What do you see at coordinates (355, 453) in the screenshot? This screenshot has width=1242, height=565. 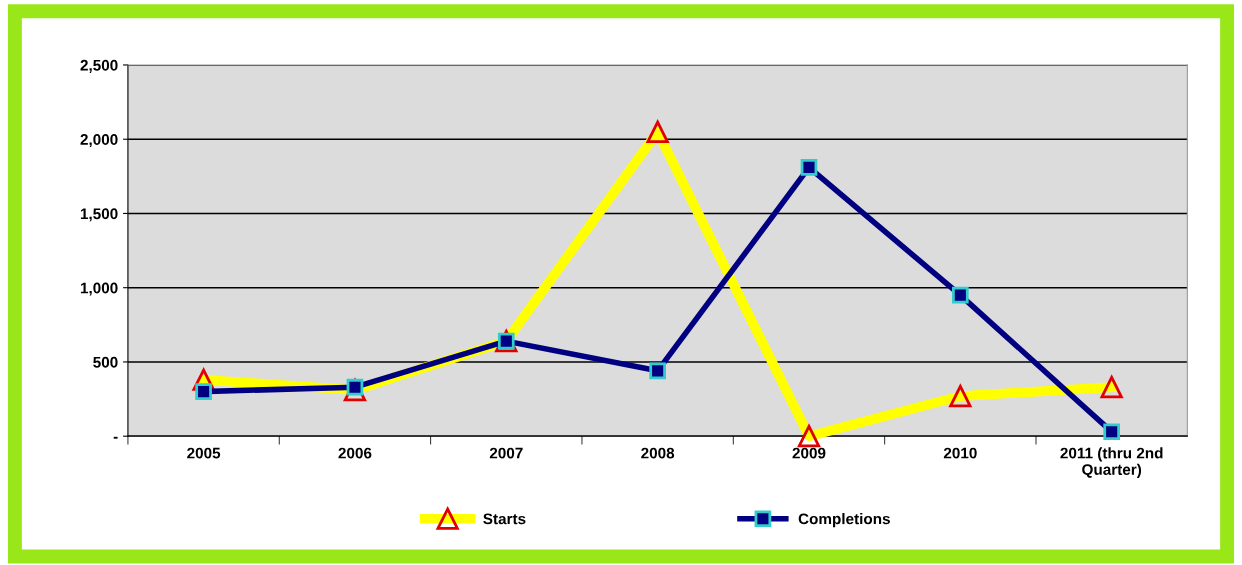 I see `x-tick-label: 2006` at bounding box center [355, 453].